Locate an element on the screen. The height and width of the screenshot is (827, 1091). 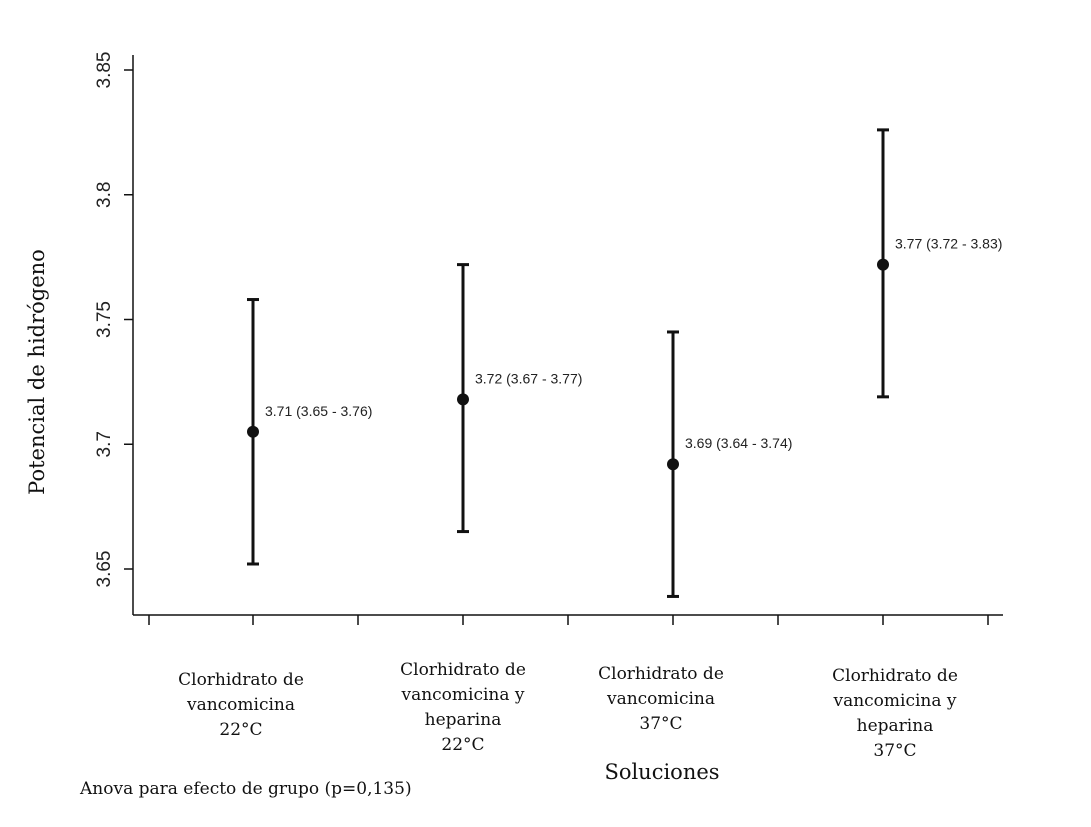
category-label: Clorhidrato de vancomicina 22°C is located at coordinates (241, 705).